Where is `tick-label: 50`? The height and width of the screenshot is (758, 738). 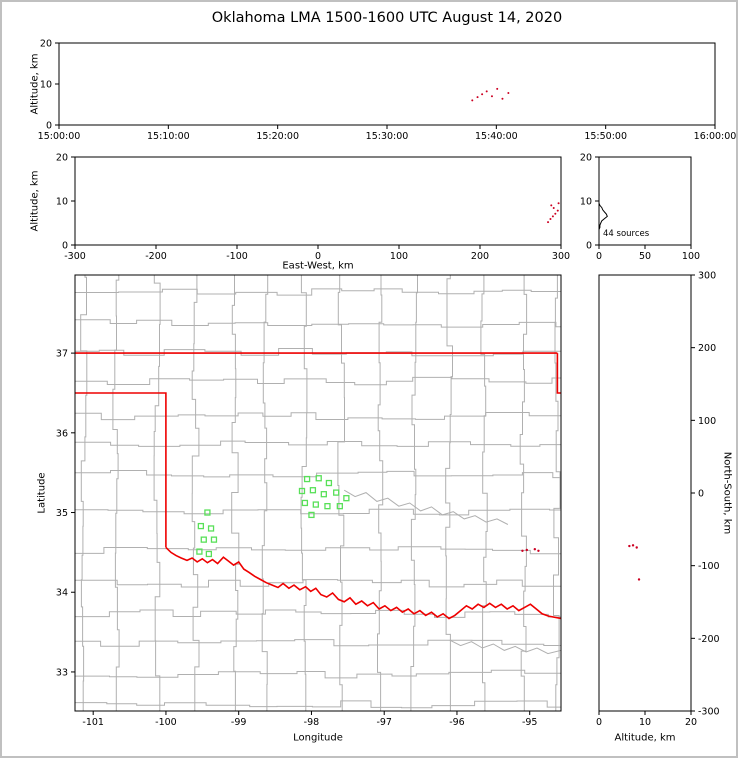
tick-label: 50 is located at coordinates (645, 256).